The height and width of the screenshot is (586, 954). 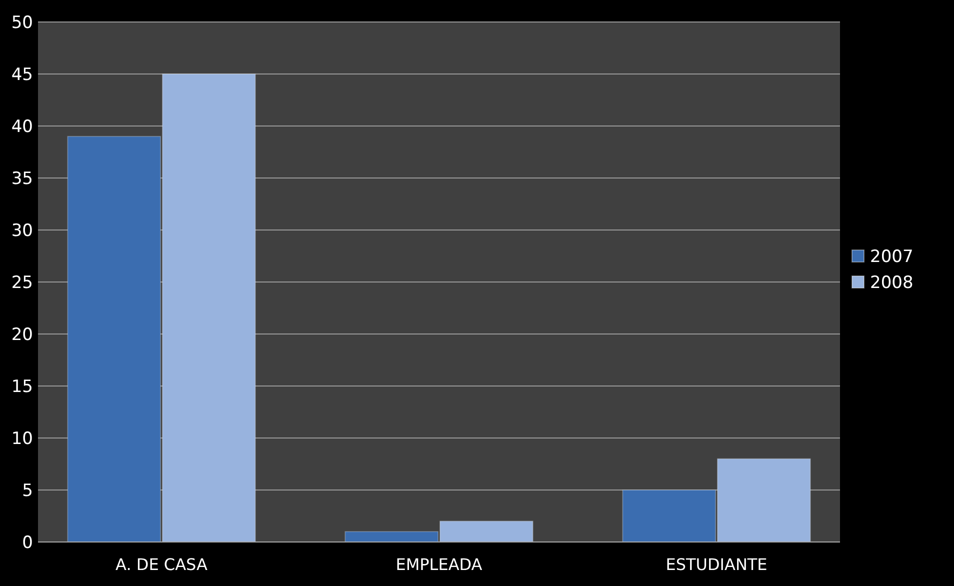 What do you see at coordinates (717, 564) in the screenshot?
I see `x-tick-label: ESTUDIANTE` at bounding box center [717, 564].